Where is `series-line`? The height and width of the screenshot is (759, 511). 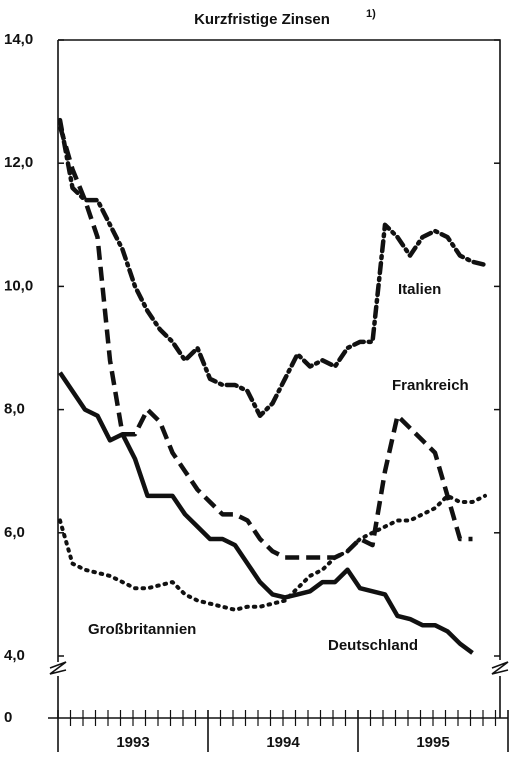 series-line is located at coordinates (272, 552).